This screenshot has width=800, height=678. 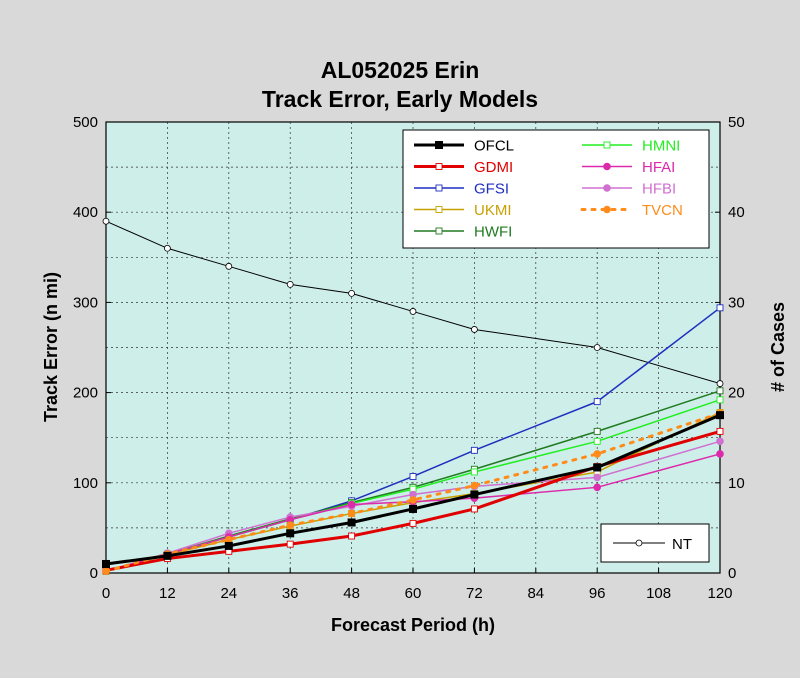 What do you see at coordinates (658, 167) in the screenshot?
I see `legend-hfai-label: HFAI` at bounding box center [658, 167].